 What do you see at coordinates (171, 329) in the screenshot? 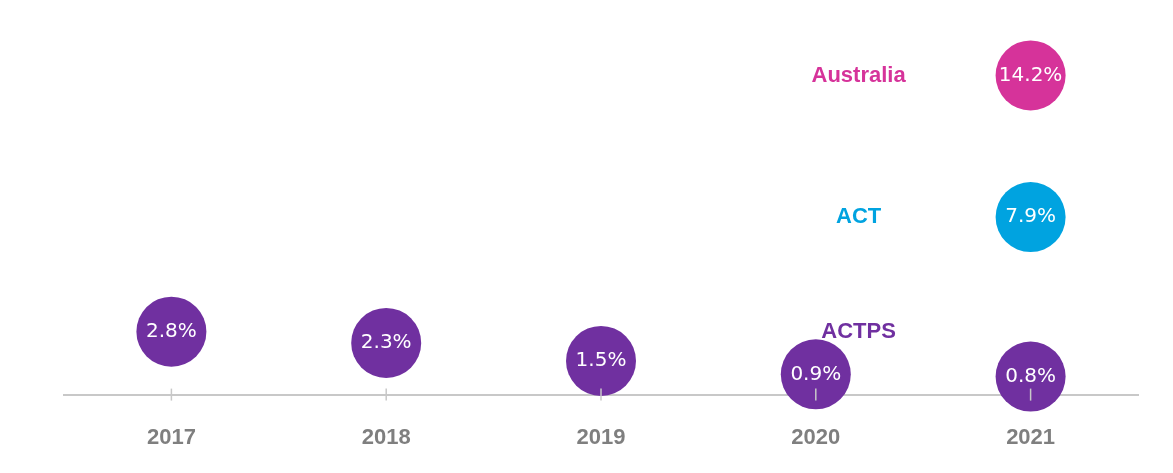
I see `data-label: 2.8%` at bounding box center [171, 329].